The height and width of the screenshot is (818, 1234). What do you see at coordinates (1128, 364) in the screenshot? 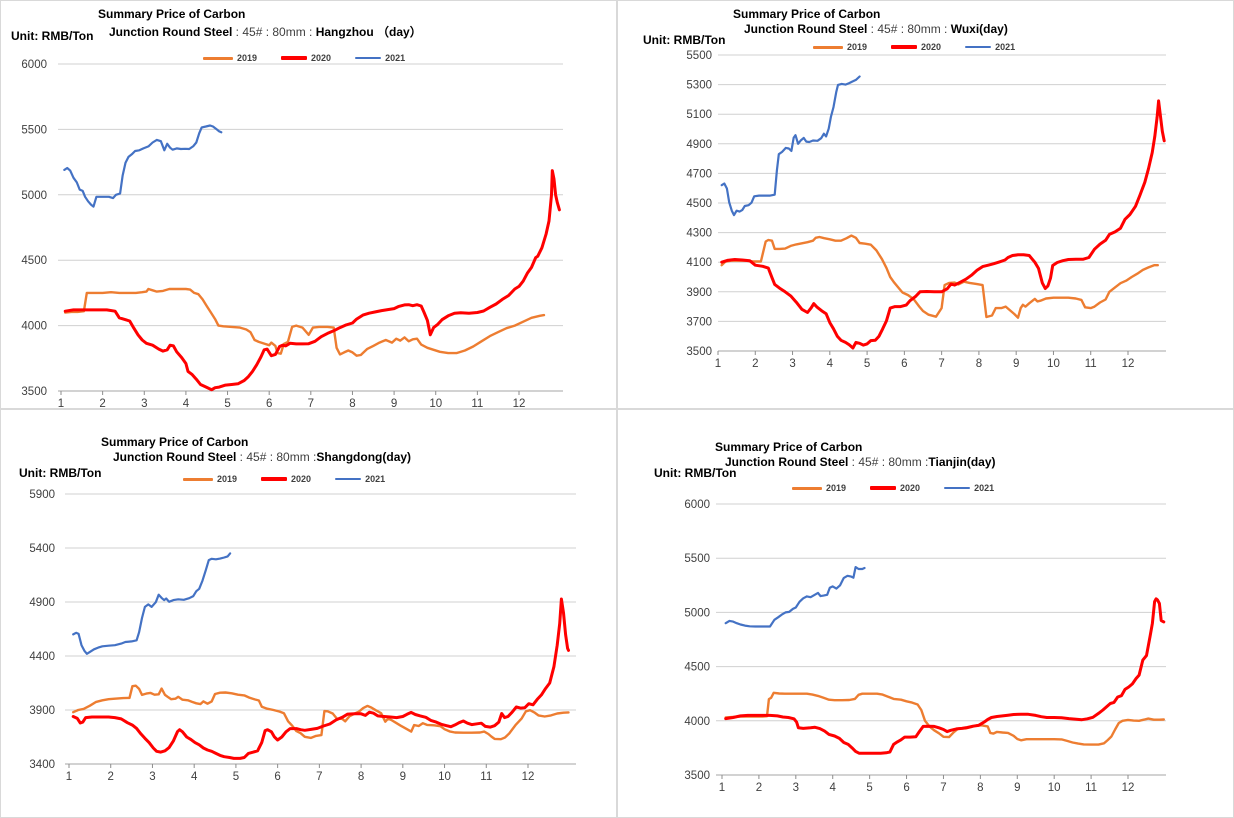
I see `x-tick-label: 12` at bounding box center [1128, 364].